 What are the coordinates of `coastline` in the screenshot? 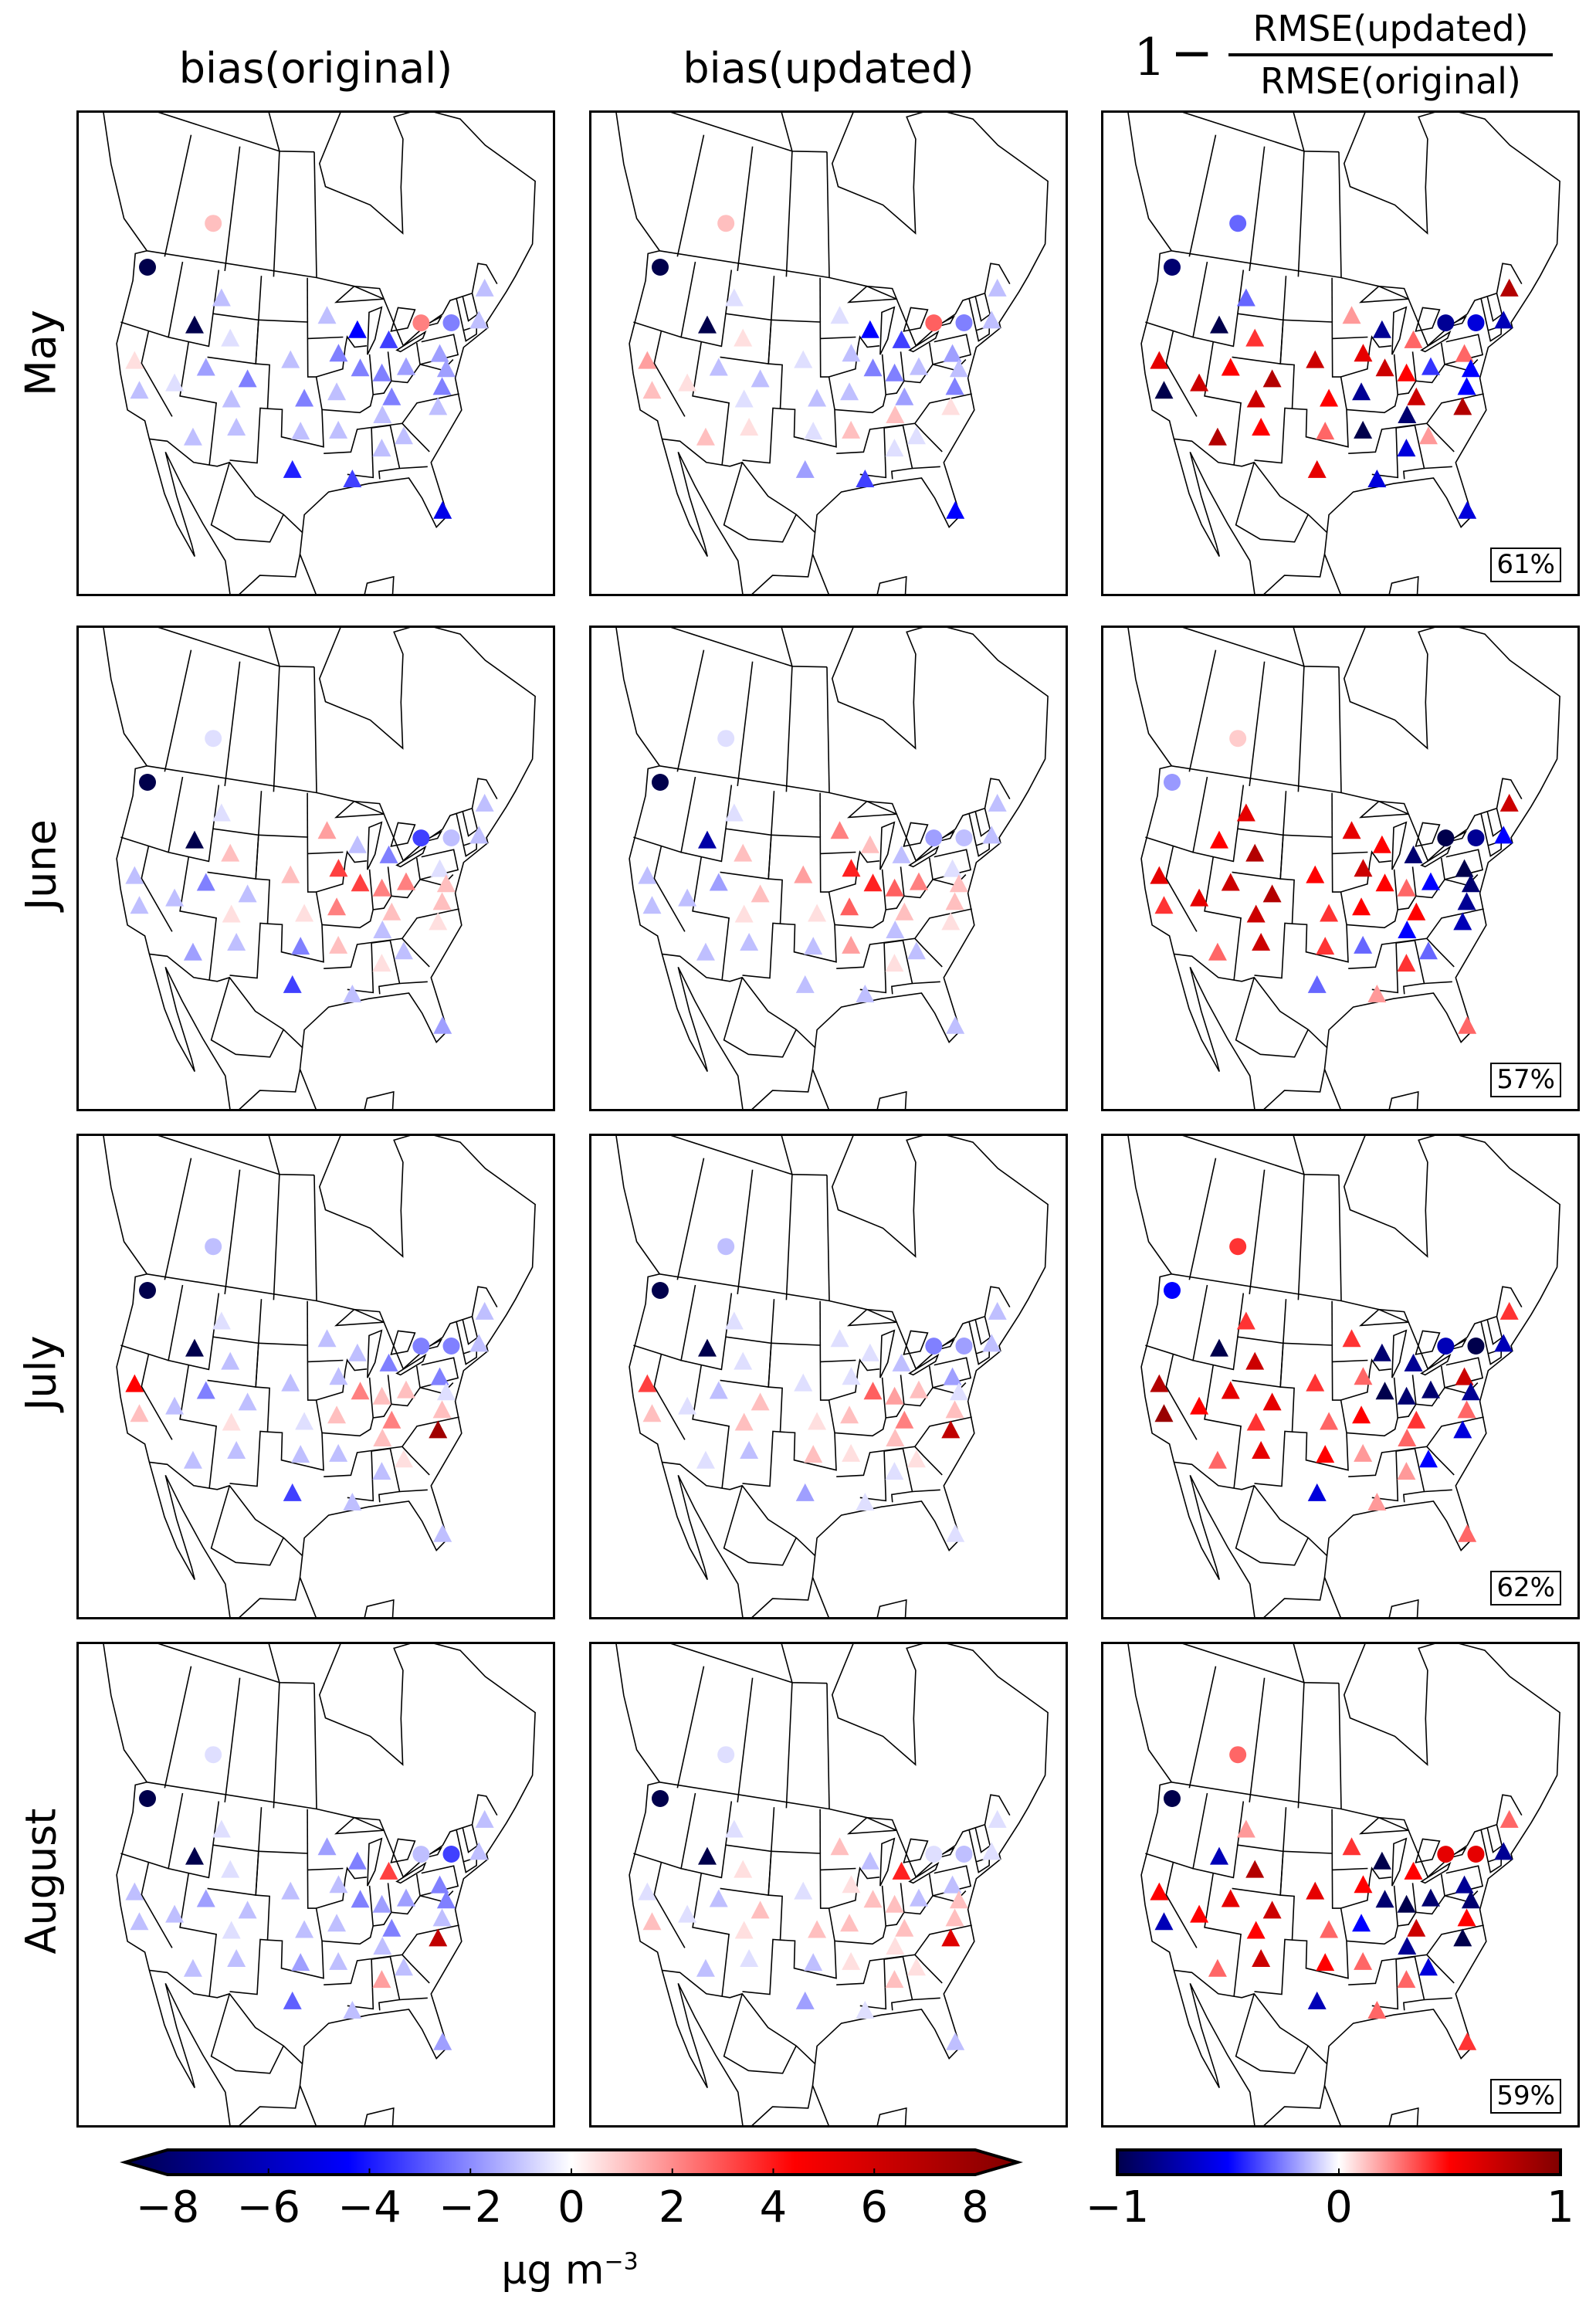 It's located at (832, 353).